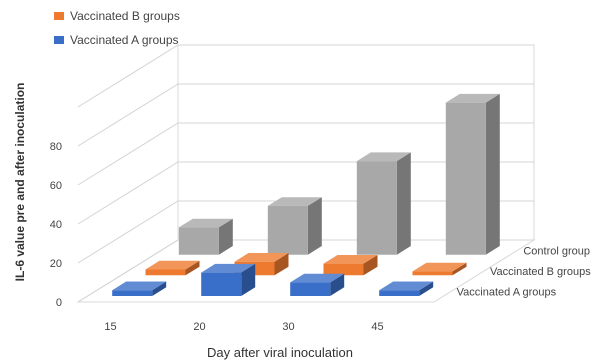 This screenshot has height=363, width=604. I want to click on x-tick-label: 30, so click(288, 327).